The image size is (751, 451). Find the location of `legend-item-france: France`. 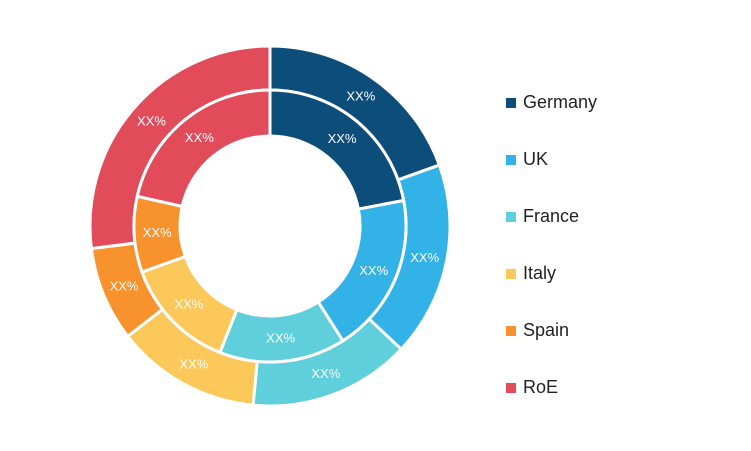

legend-item-france: France is located at coordinates (551, 216).